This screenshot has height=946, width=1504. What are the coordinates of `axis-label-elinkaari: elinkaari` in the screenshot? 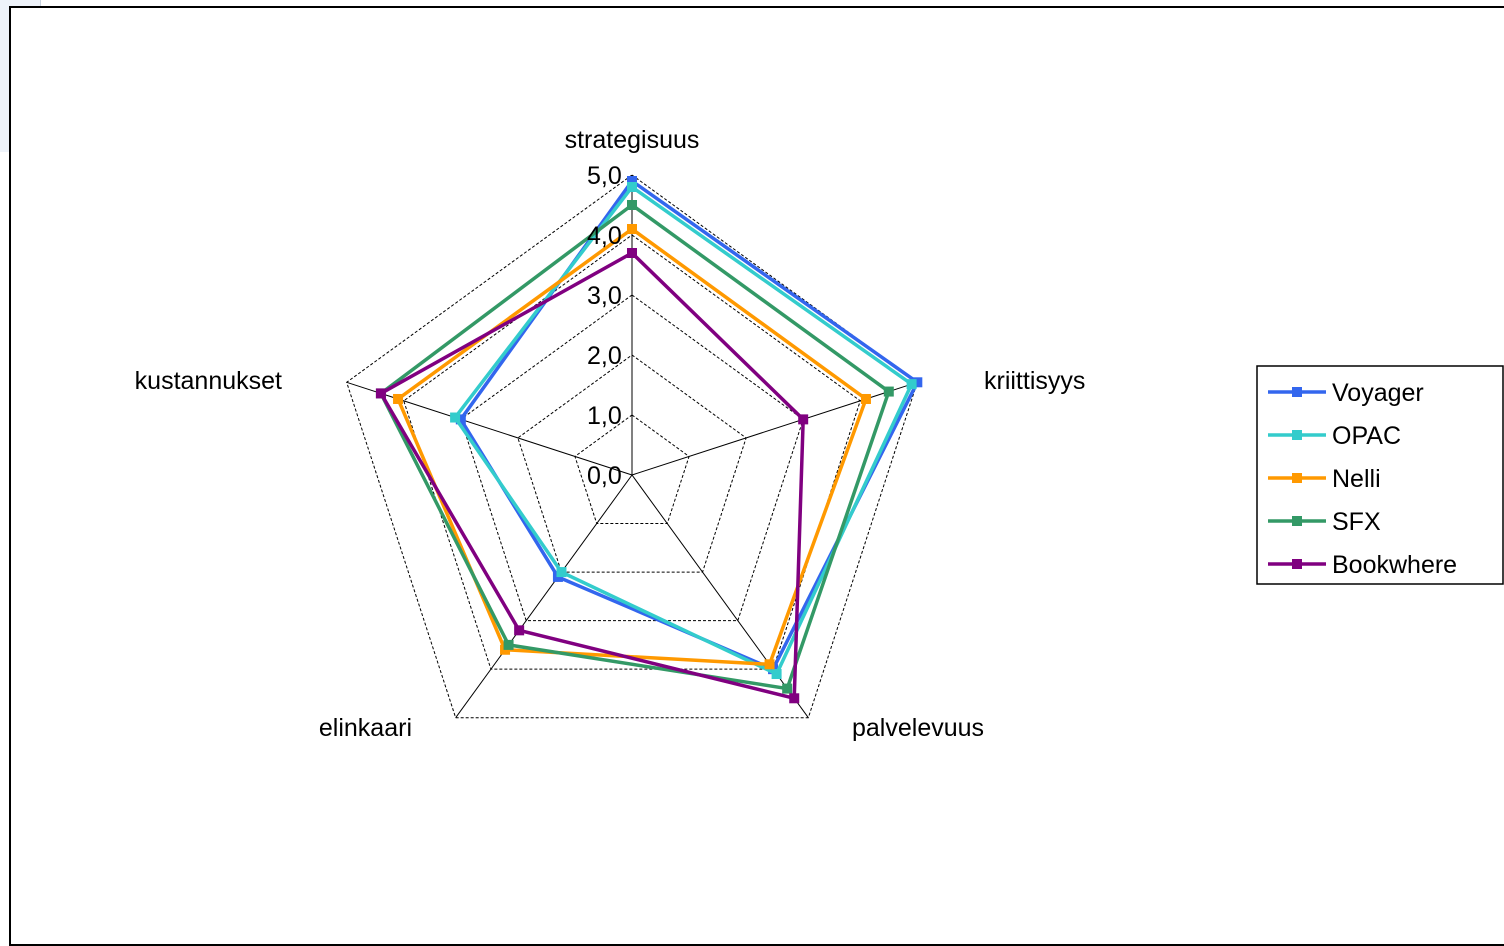 It's located at (365, 728).